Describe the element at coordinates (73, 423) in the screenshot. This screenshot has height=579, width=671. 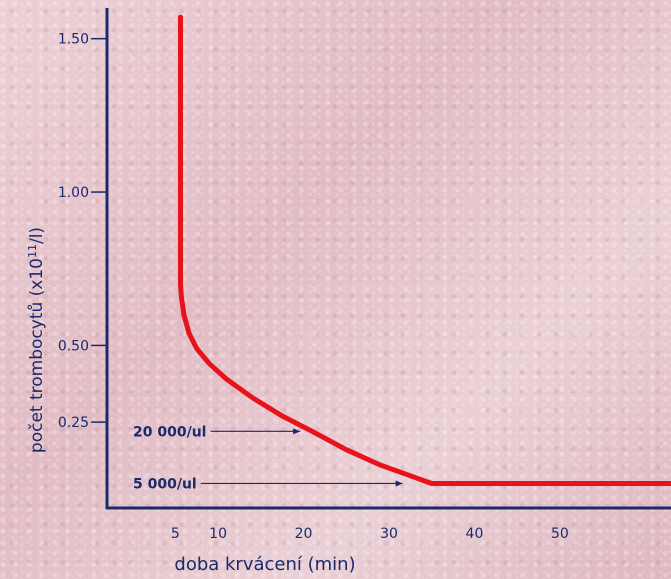
I see `y-tick-label: 0.25` at that location.